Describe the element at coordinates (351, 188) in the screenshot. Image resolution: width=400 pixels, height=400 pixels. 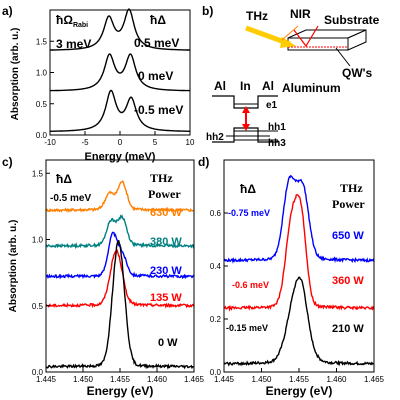
I see `panel-d-thz-label: THz` at that location.